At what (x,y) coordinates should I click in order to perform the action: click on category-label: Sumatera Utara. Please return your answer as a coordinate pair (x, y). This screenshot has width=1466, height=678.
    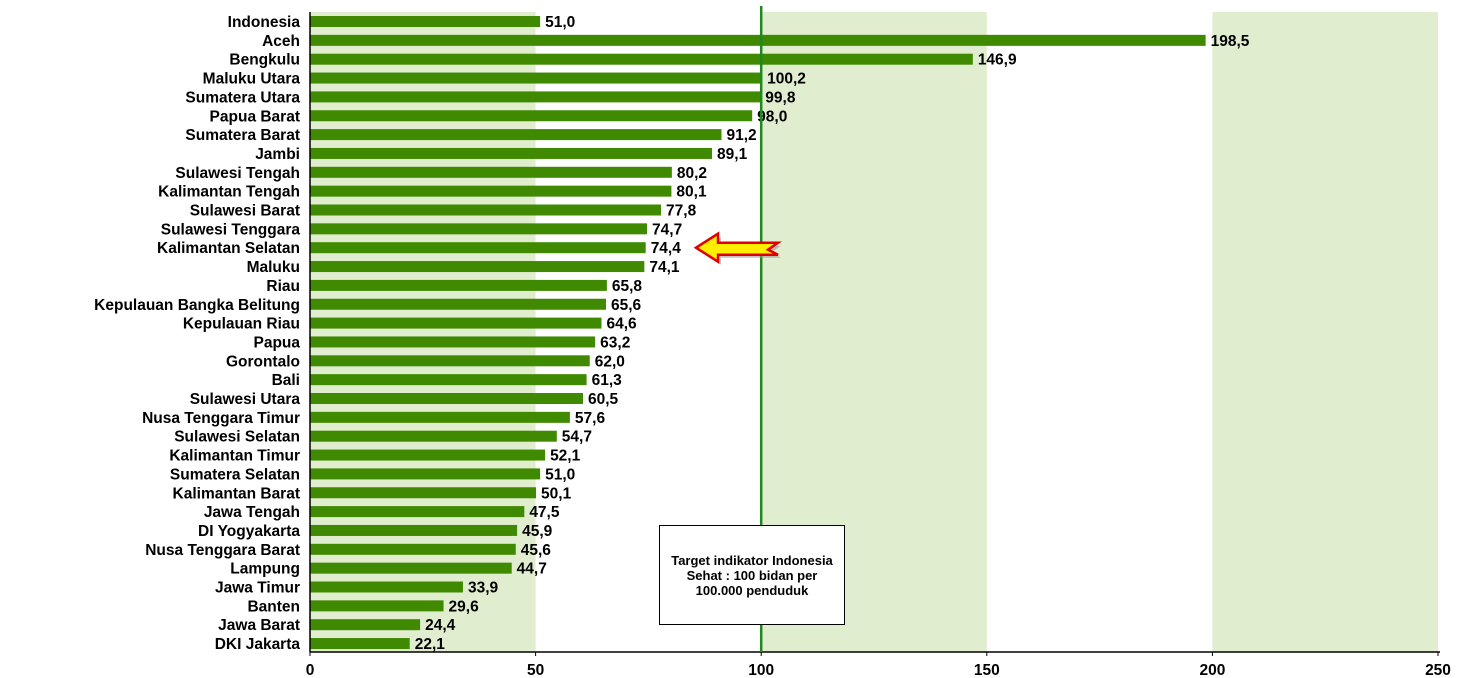
    Looking at the image, I should click on (242, 97).